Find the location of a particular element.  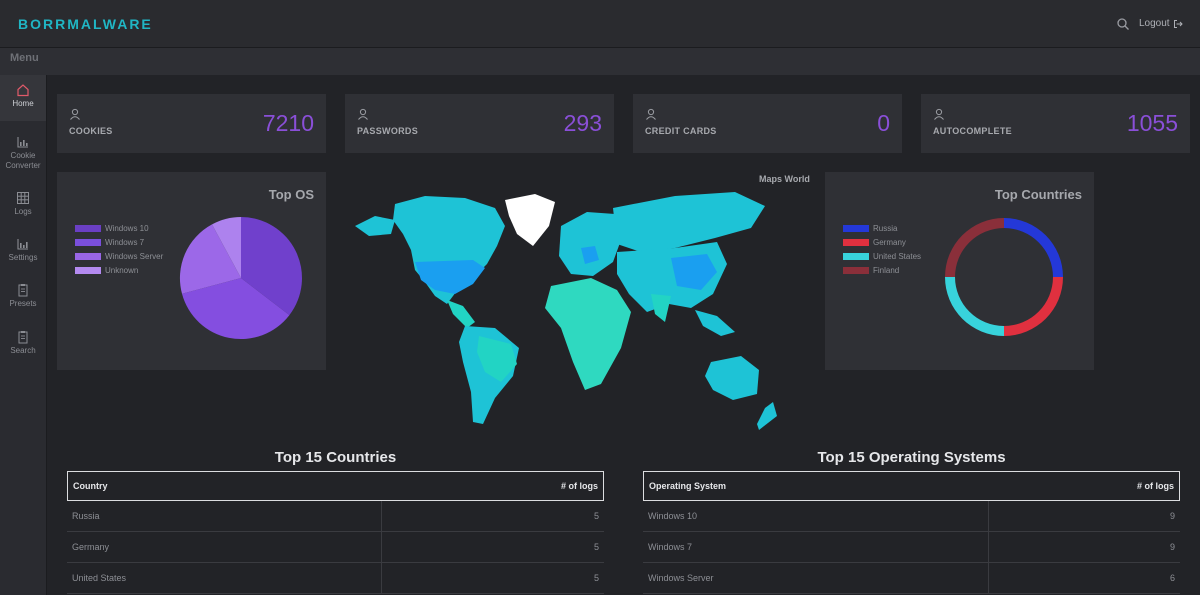

brand-logo: BORRMALWARE is located at coordinates (85, 24).